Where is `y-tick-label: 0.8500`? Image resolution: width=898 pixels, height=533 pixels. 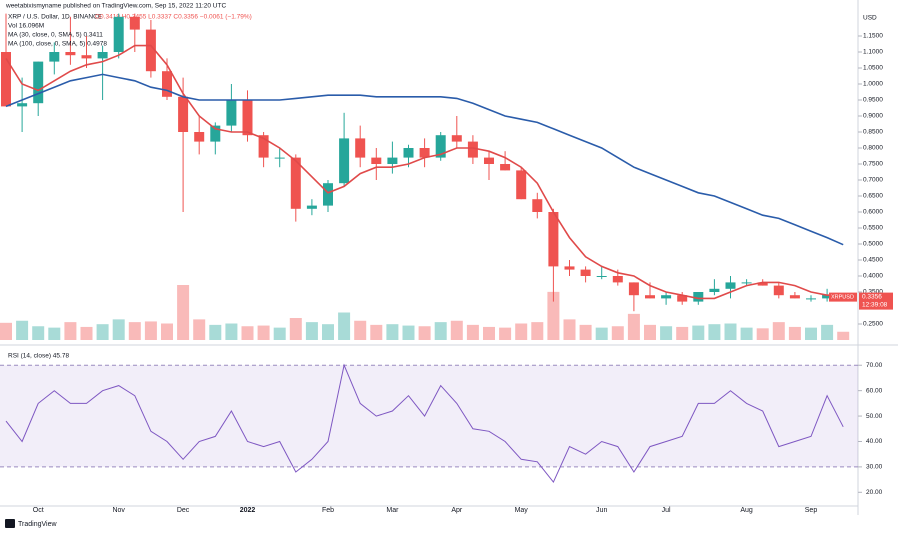 y-tick-label: 0.8500 is located at coordinates (873, 132).